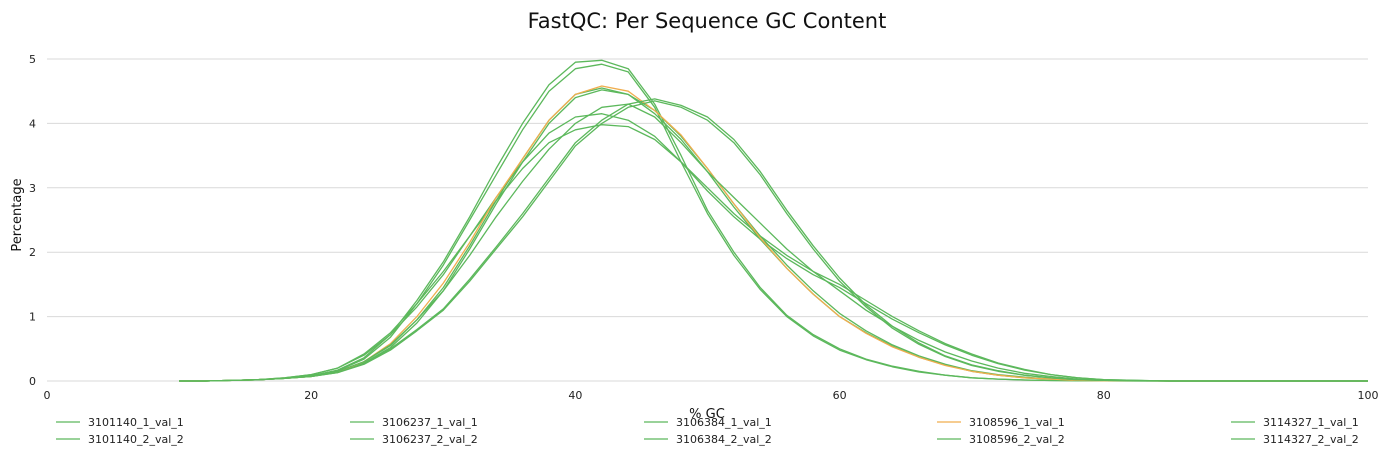  I want to click on legend-label-3108596_2_val_2: 3108596_2_val_2, so click(1017, 439).